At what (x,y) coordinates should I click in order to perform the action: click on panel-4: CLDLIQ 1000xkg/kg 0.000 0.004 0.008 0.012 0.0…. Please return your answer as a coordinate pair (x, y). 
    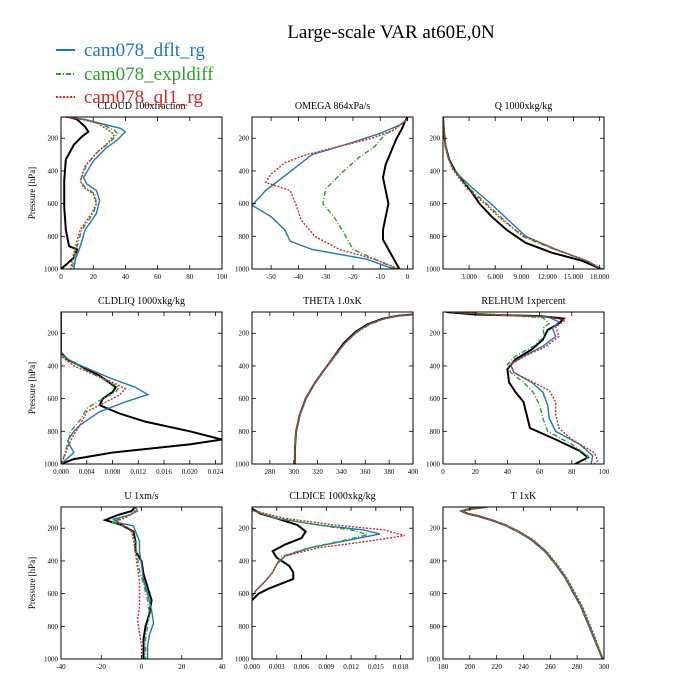
    Looking at the image, I should click on (125, 386).